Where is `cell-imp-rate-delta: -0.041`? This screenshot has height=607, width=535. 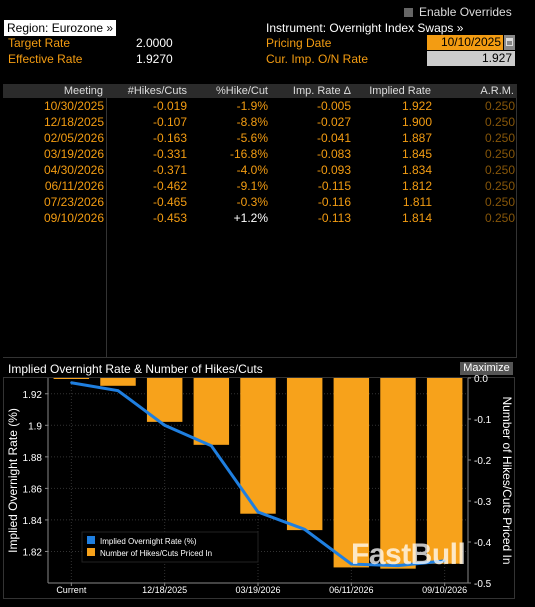
cell-imp-rate-delta: -0.041 is located at coordinates (333, 138).